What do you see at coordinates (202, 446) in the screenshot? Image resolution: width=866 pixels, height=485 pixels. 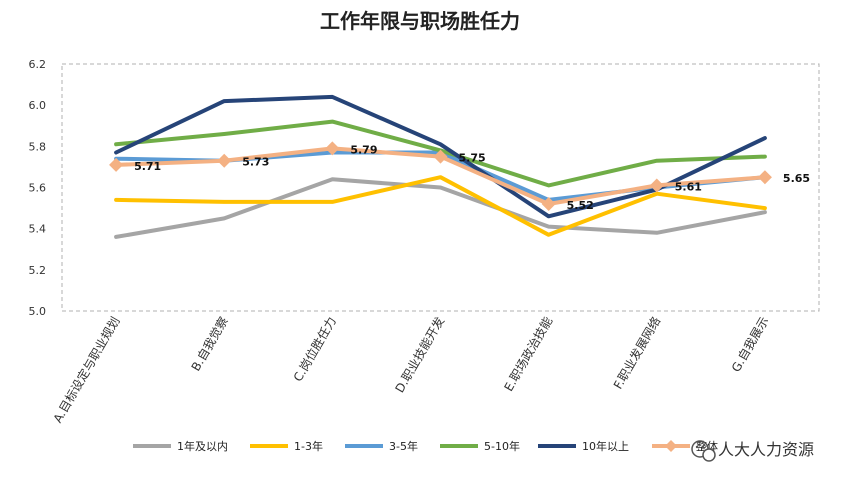 I see `legend-label: 1年及以内` at bounding box center [202, 446].